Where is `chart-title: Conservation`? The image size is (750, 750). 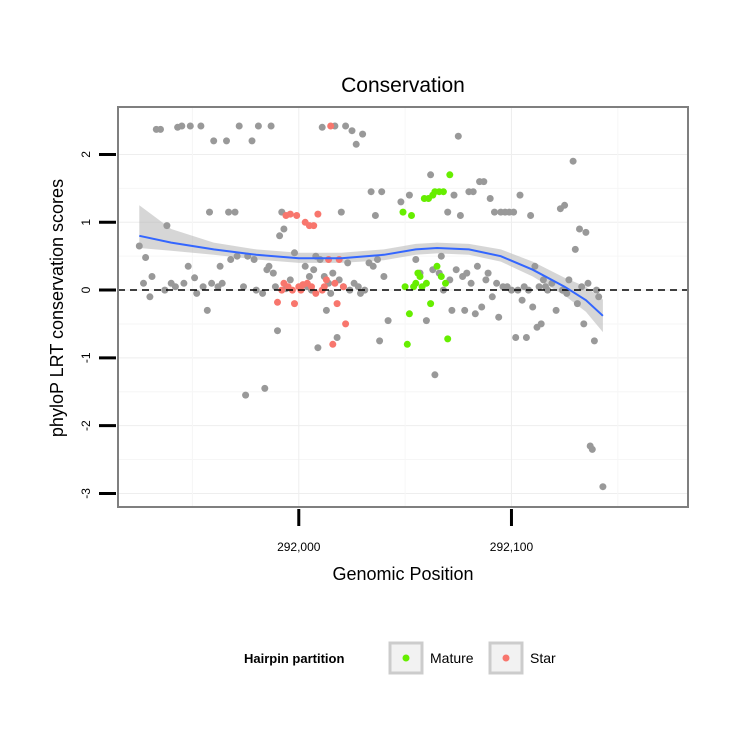 chart-title: Conservation is located at coordinates (403, 85).